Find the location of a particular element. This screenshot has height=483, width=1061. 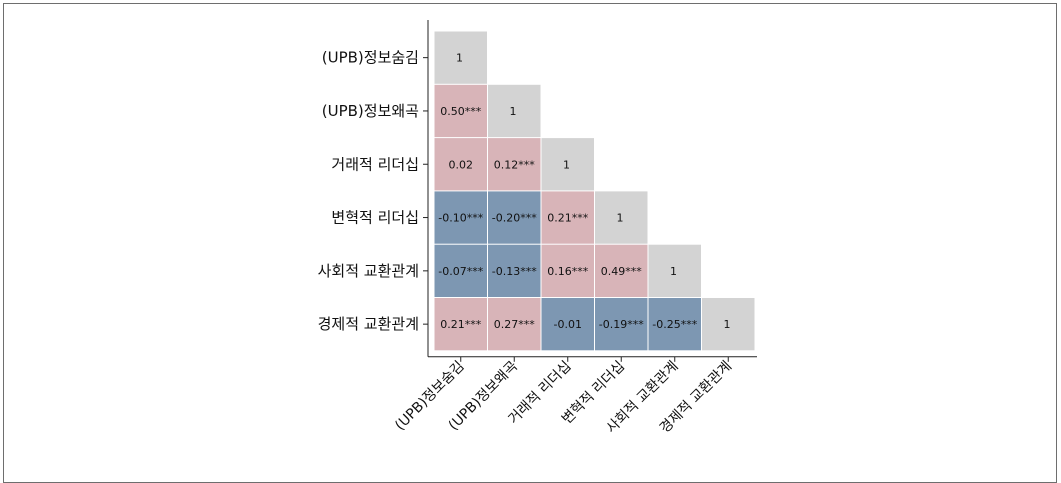

cell-value-label: -0.19*** is located at coordinates (621, 324).